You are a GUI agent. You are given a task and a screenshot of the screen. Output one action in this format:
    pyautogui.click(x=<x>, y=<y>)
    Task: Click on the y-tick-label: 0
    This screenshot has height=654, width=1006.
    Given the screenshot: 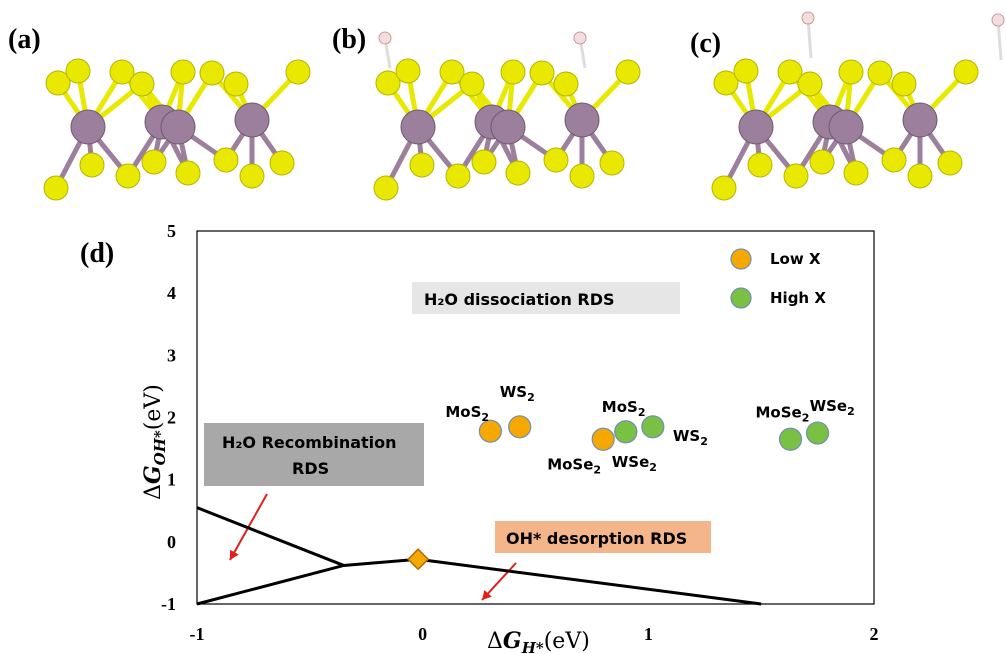 What is the action you would take?
    pyautogui.click(x=171, y=542)
    